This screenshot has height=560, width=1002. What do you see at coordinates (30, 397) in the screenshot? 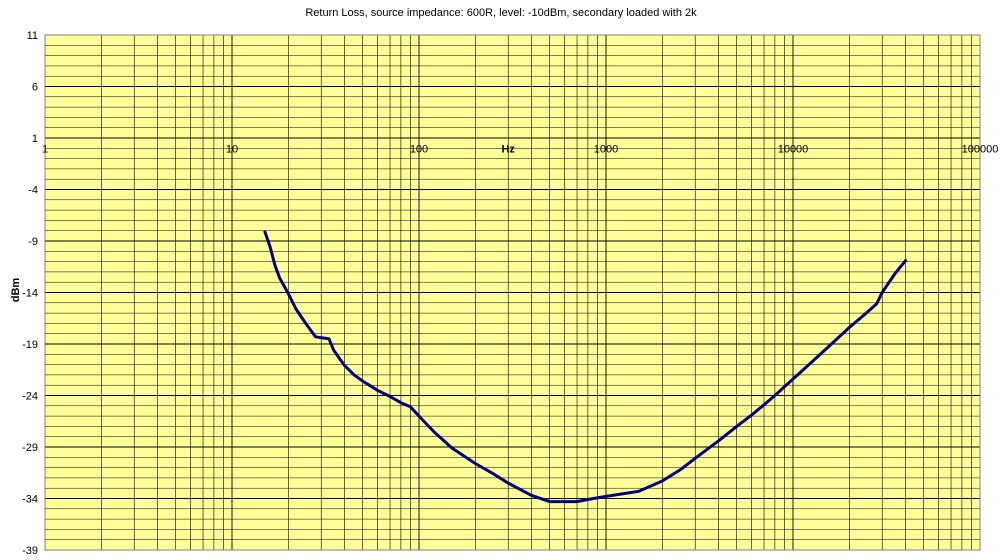
I see `y-tick-label: -24` at bounding box center [30, 397].